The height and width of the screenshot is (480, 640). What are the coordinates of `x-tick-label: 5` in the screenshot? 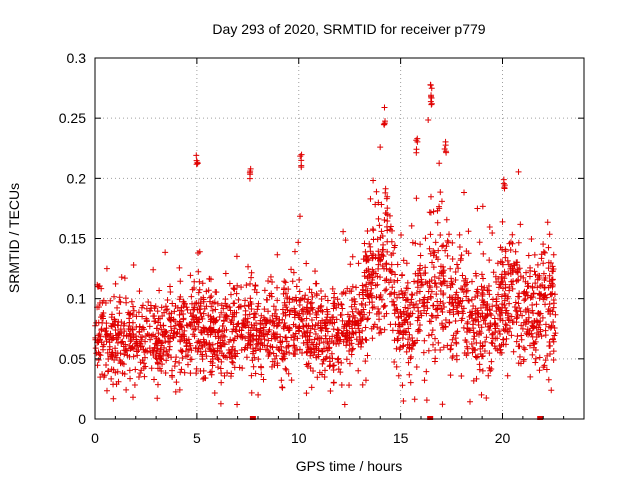 It's located at (197, 438).